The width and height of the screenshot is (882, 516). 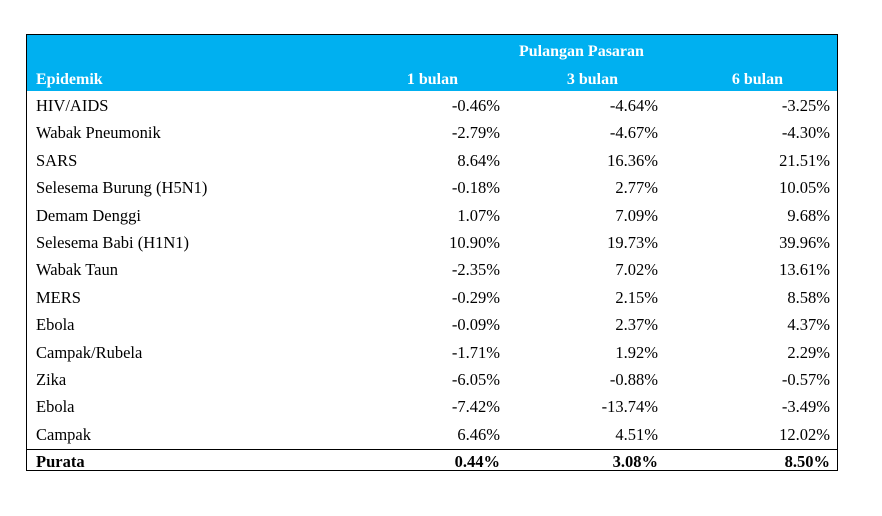 I want to click on return-6-month: 9.68%, so click(x=808, y=215).